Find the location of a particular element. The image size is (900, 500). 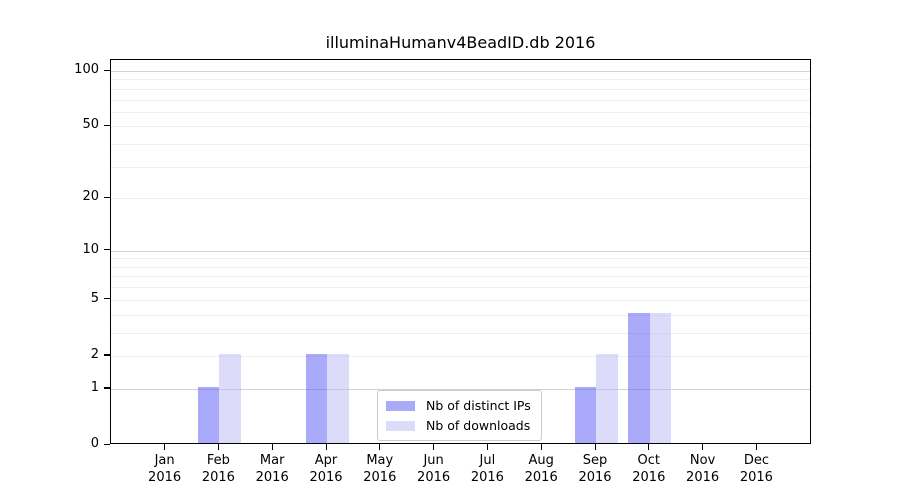

legend-item: Nb of distinct IPs is located at coordinates (458, 405).